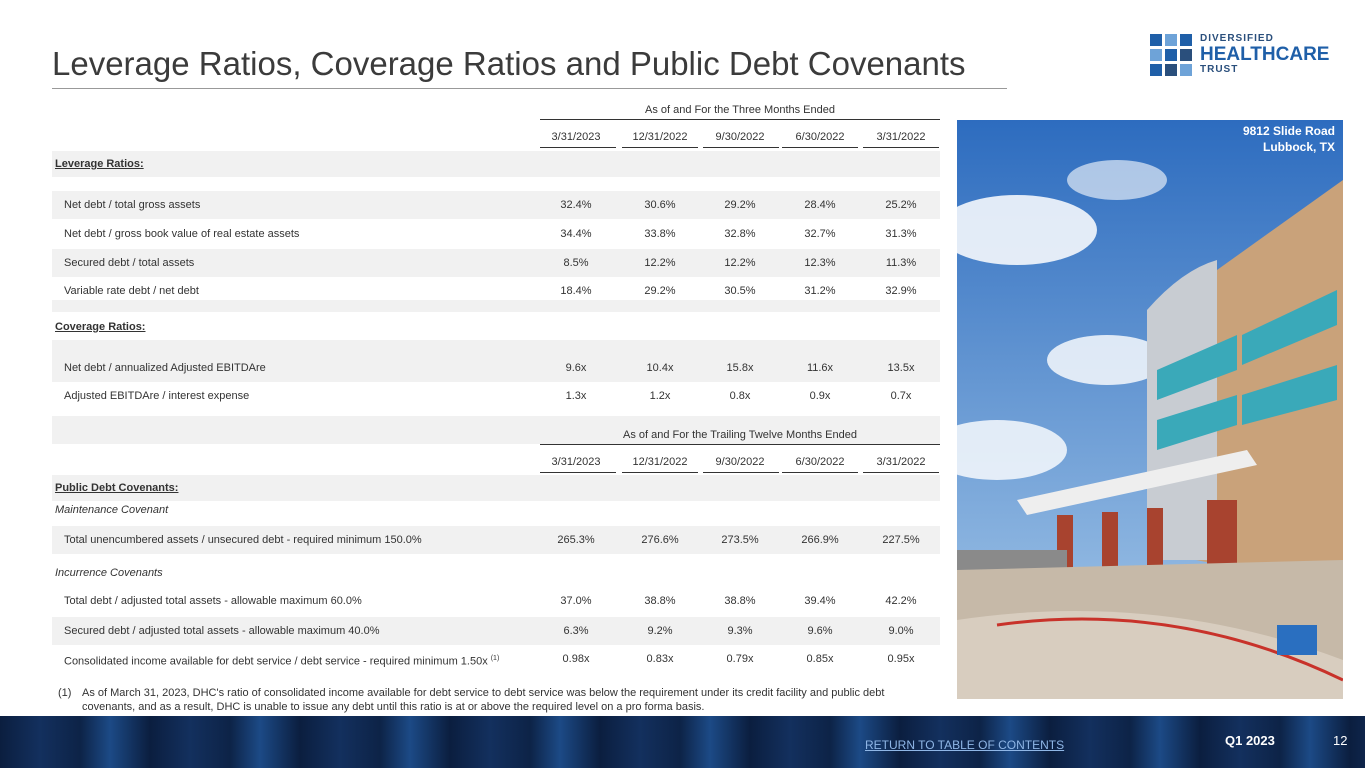 The width and height of the screenshot is (1365, 768). What do you see at coordinates (820, 205) in the screenshot?
I see `cell: 28.4%` at bounding box center [820, 205].